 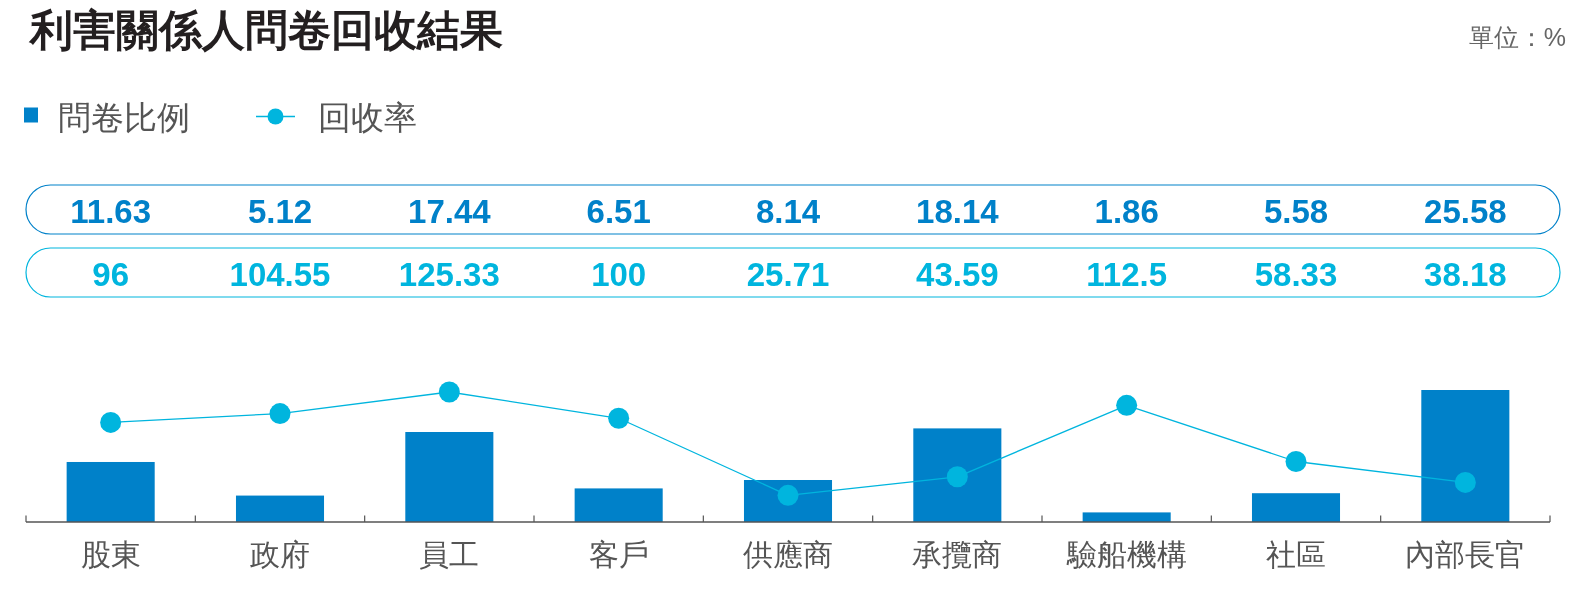 I want to click on data-label: 100, so click(x=619, y=274).